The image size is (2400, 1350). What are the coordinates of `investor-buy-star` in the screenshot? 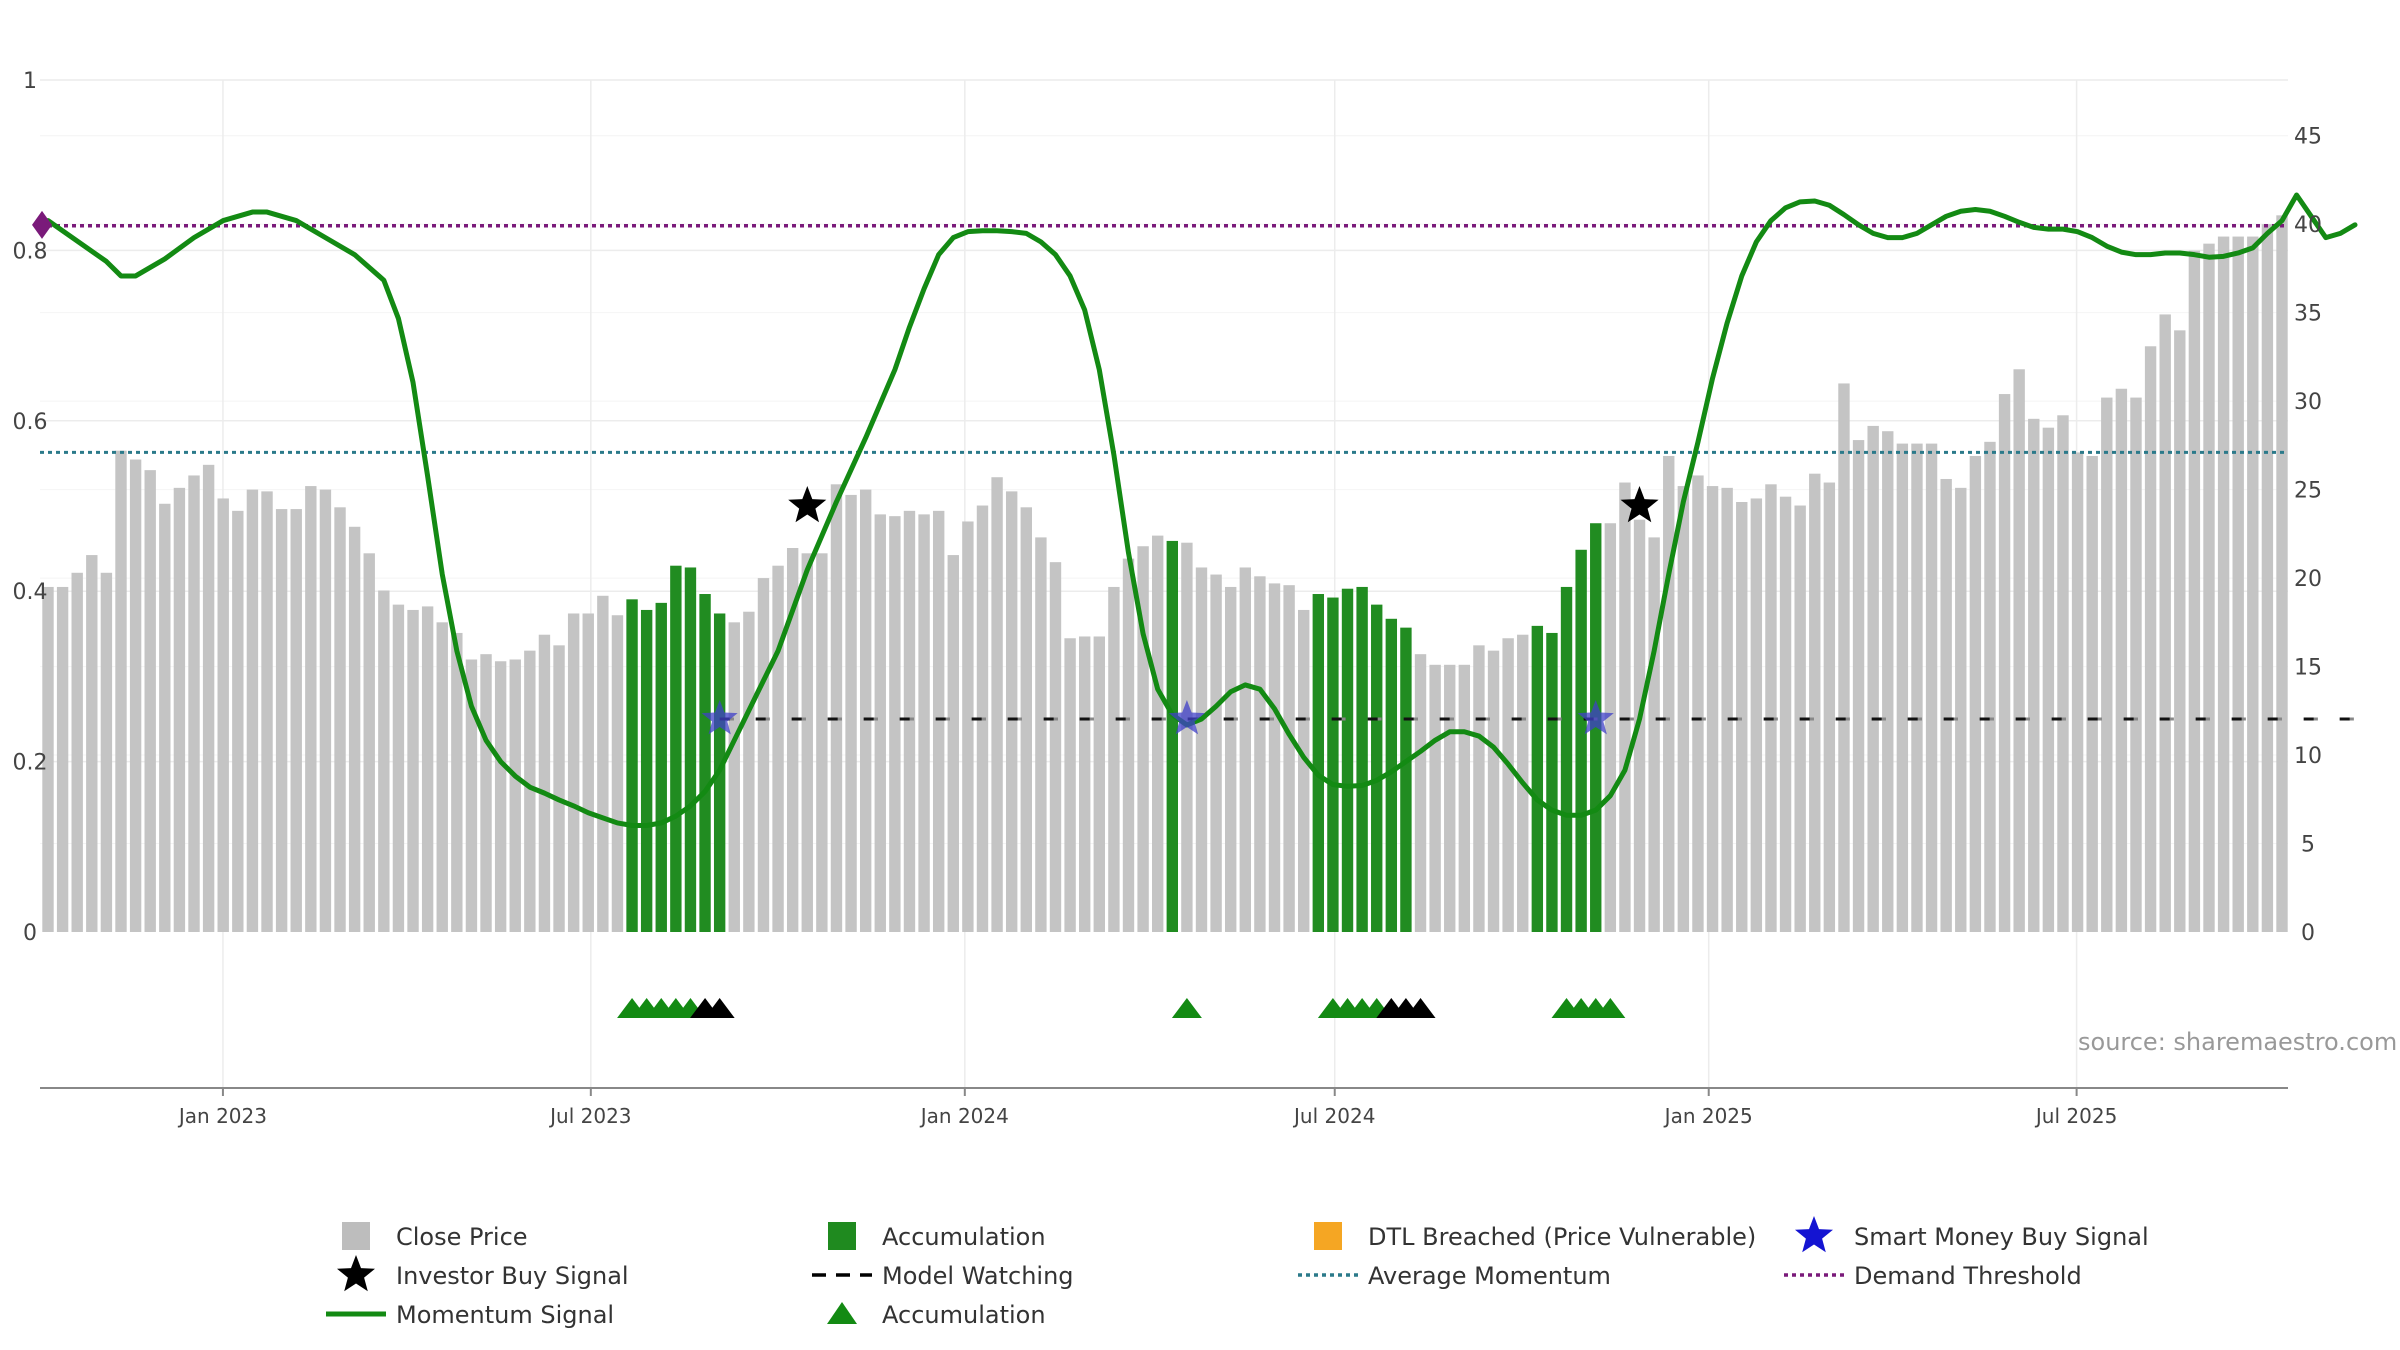 It's located at (807, 504).